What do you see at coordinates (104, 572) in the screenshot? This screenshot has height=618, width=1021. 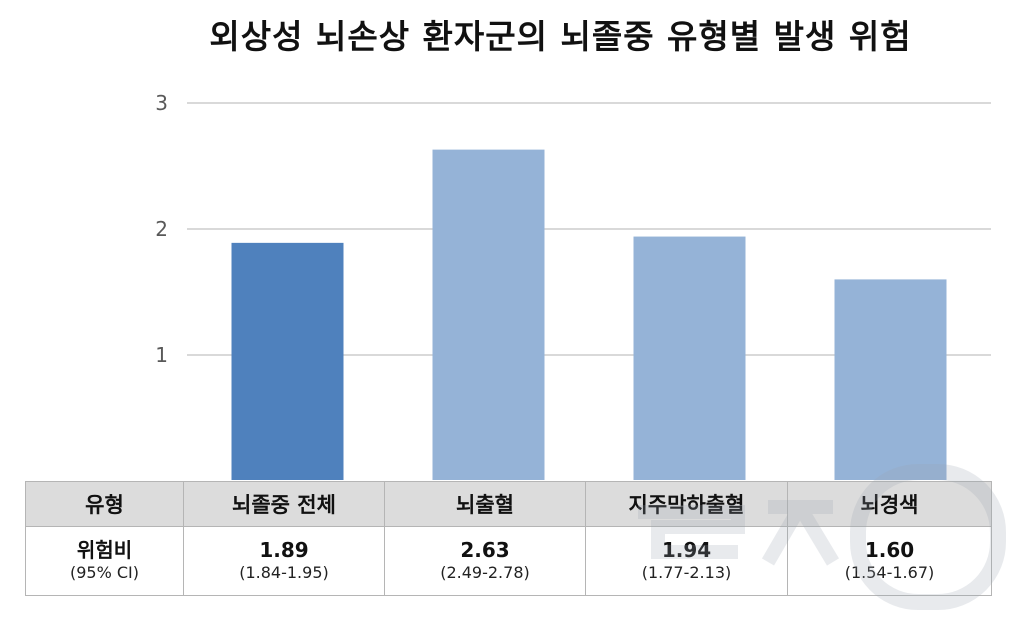 I see `row-sublabel: (95% CI)` at bounding box center [104, 572].